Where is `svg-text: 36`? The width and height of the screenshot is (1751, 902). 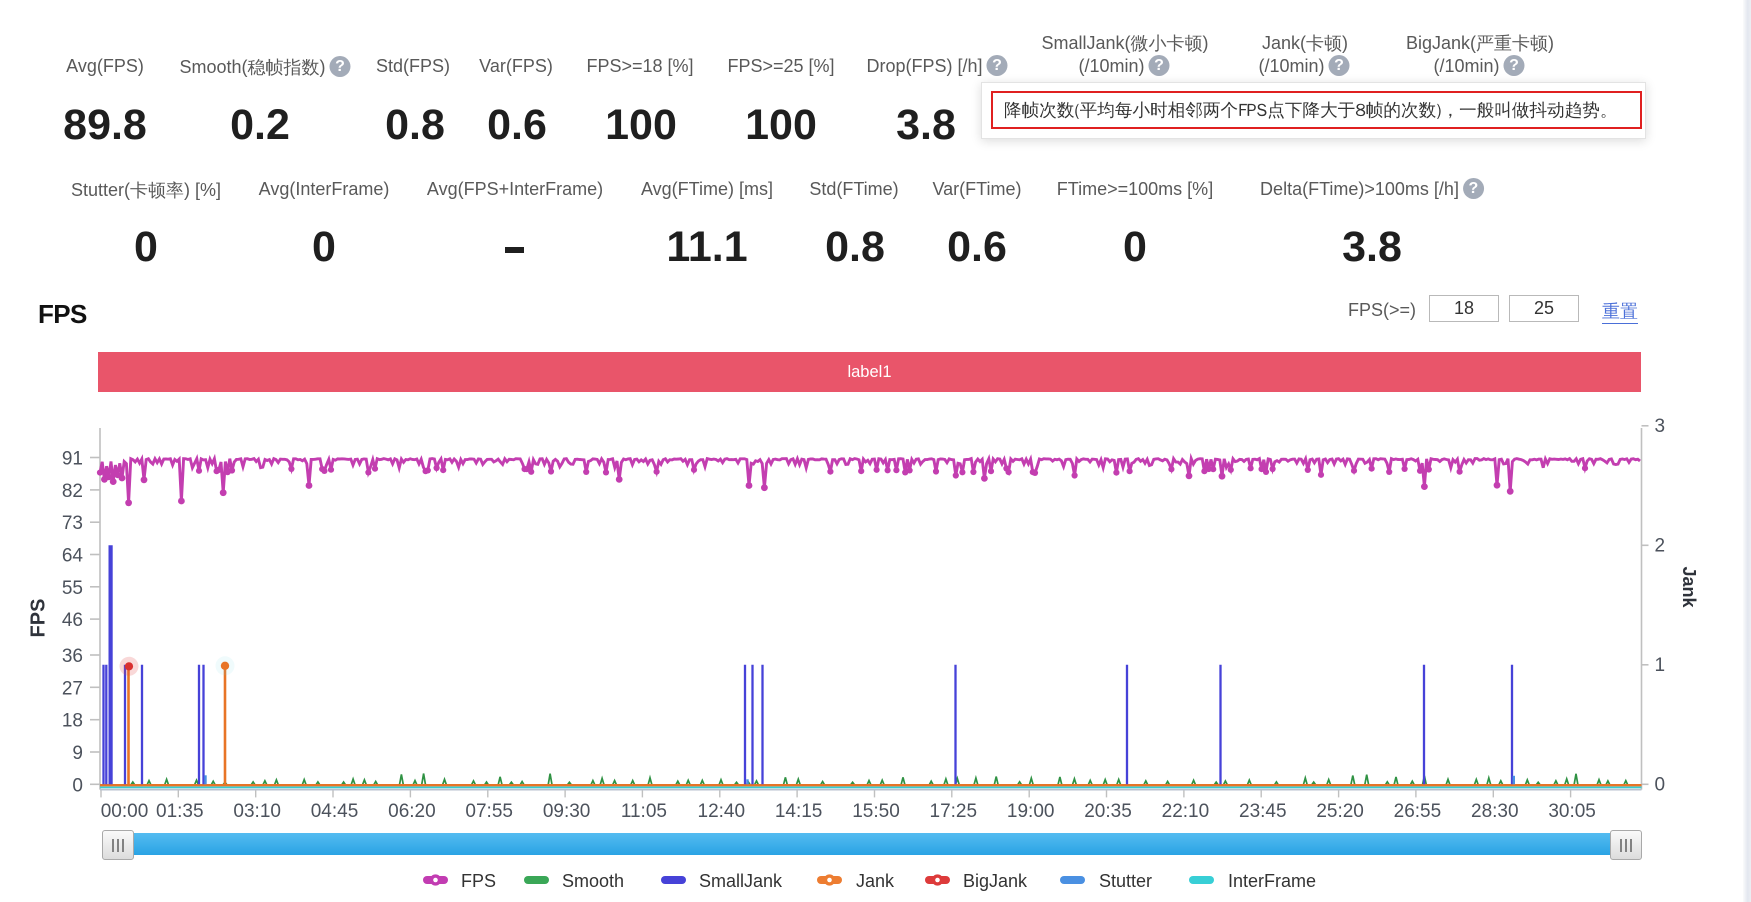 svg-text: 36 is located at coordinates (72, 656).